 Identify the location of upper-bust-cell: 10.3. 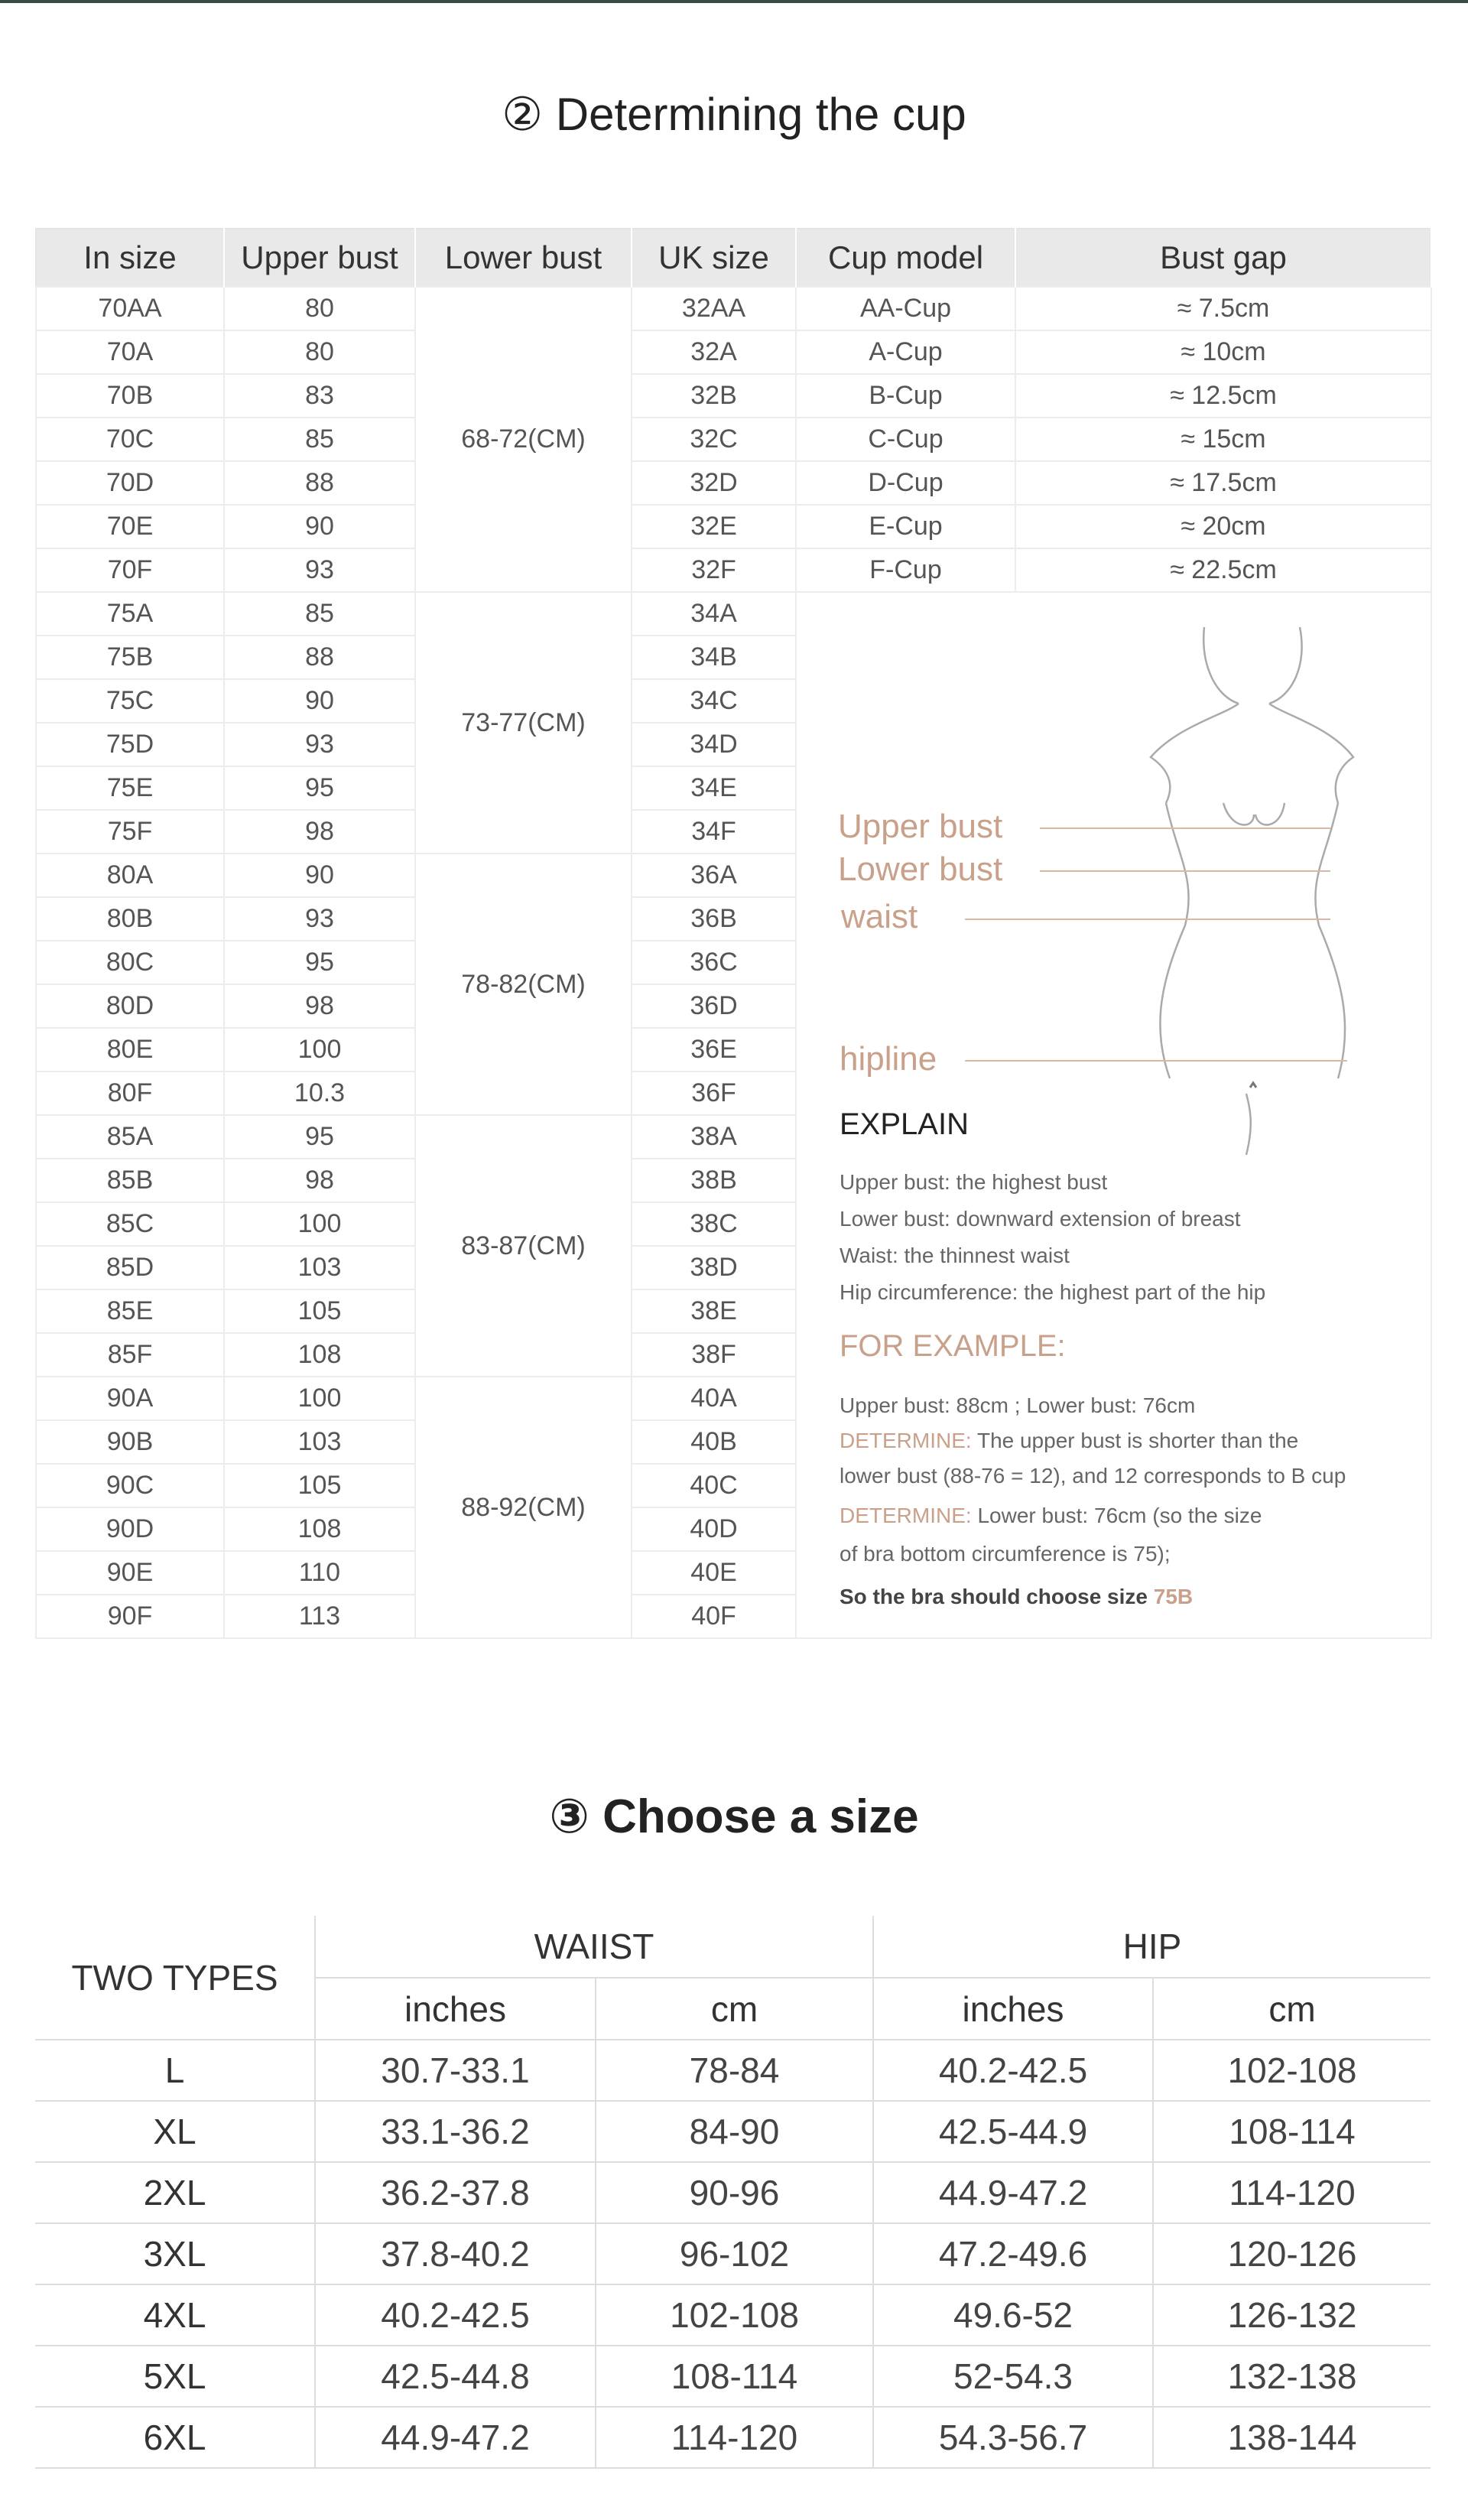
(319, 1093).